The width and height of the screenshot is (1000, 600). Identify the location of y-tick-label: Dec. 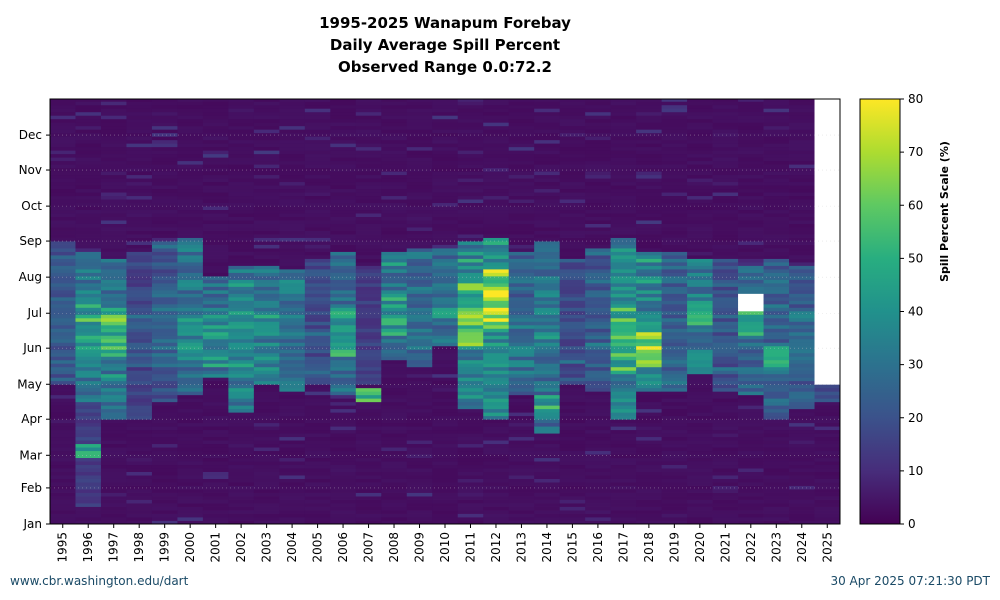
(30, 135).